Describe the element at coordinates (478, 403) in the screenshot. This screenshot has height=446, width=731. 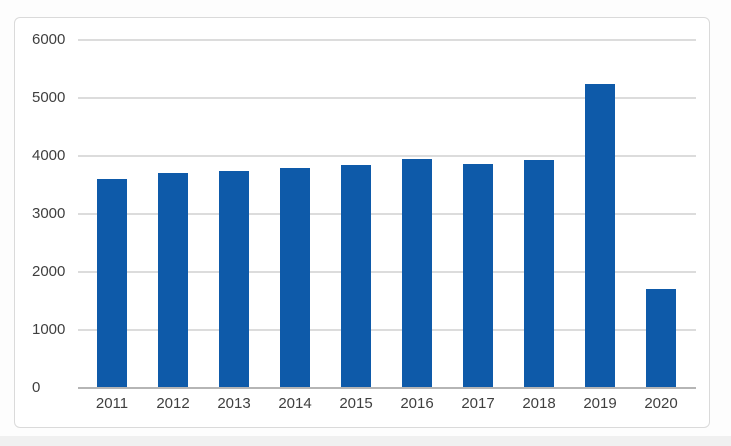
I see `x-axis-tick-label: 2017` at that location.